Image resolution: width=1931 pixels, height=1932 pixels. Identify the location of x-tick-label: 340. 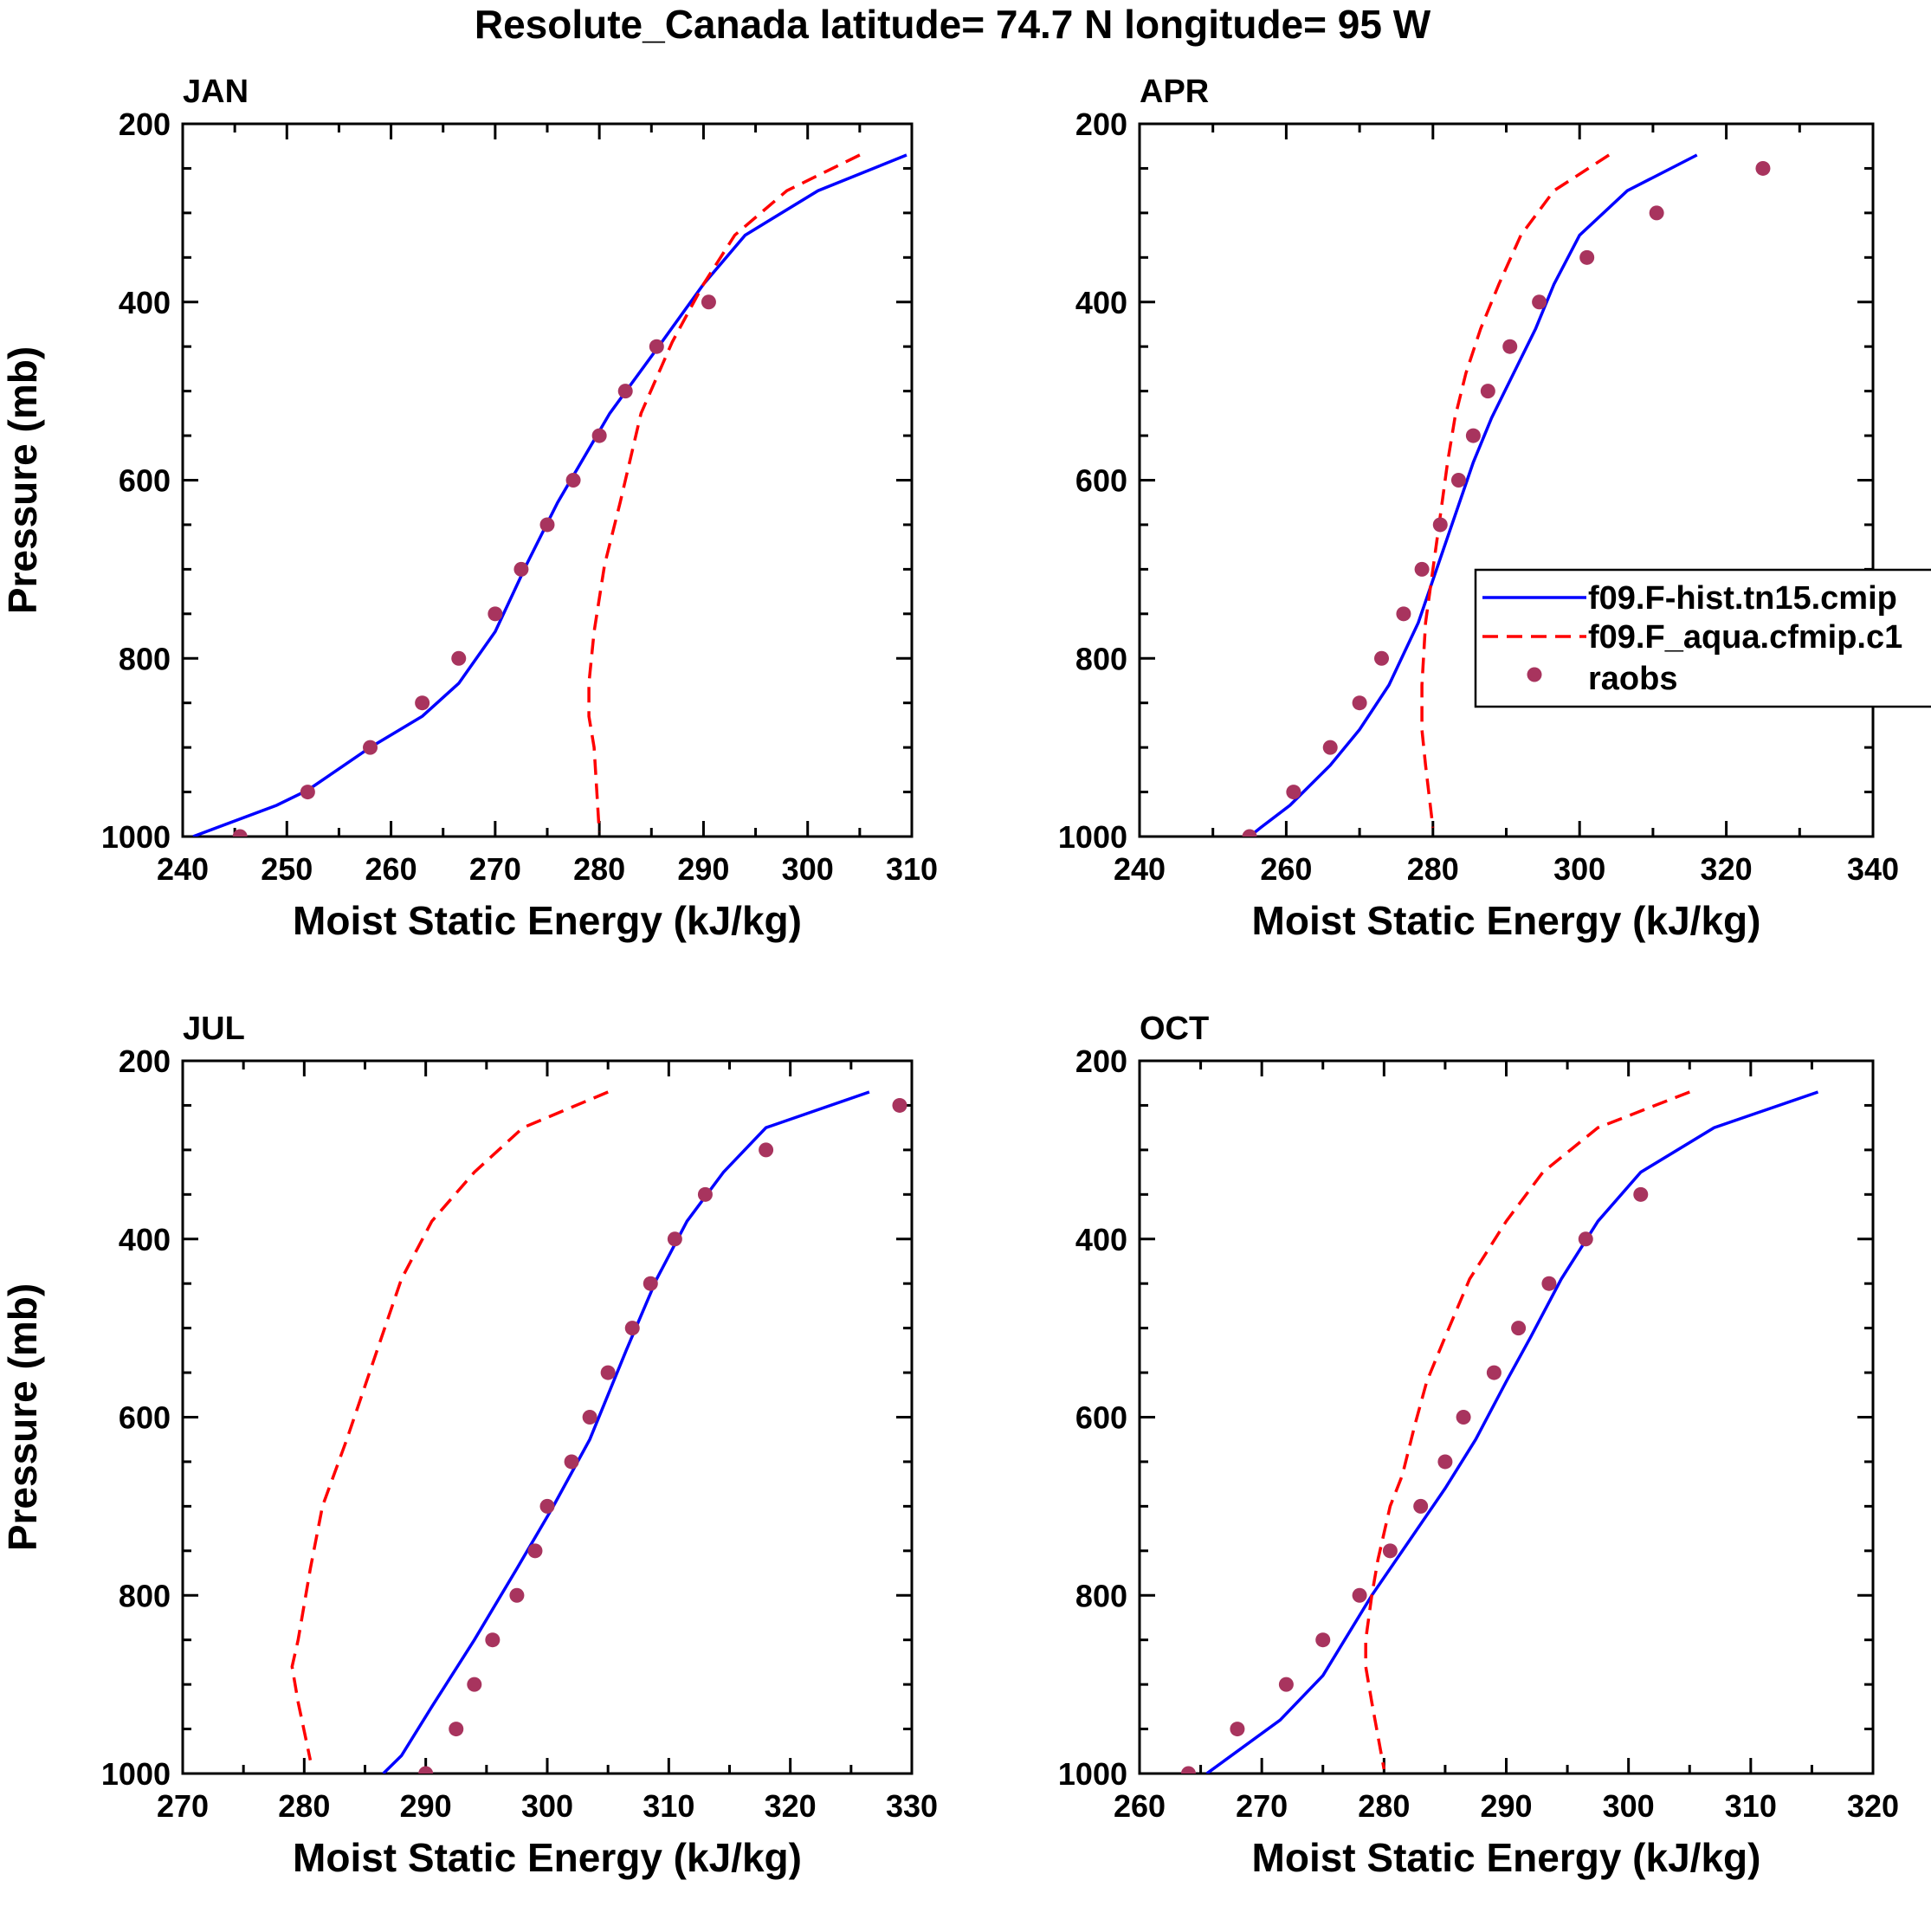
(1873, 869).